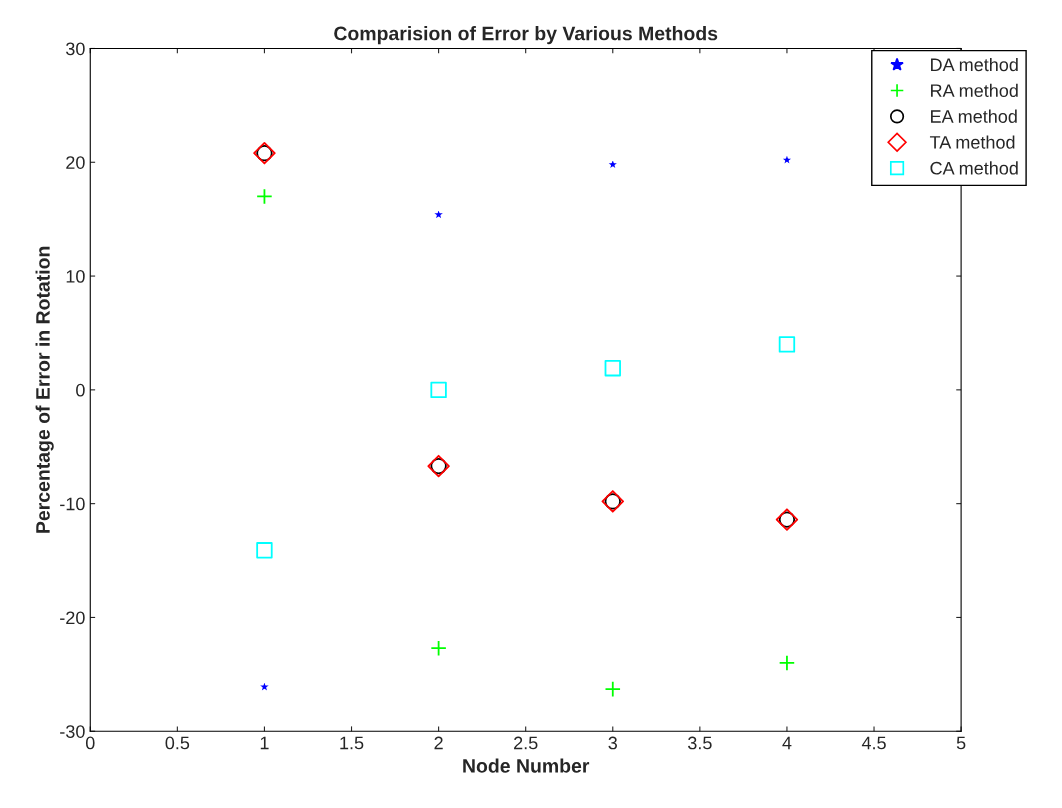 The height and width of the screenshot is (808, 1062). Describe the element at coordinates (75, 49) in the screenshot. I see `y-tick-label: 30` at that location.